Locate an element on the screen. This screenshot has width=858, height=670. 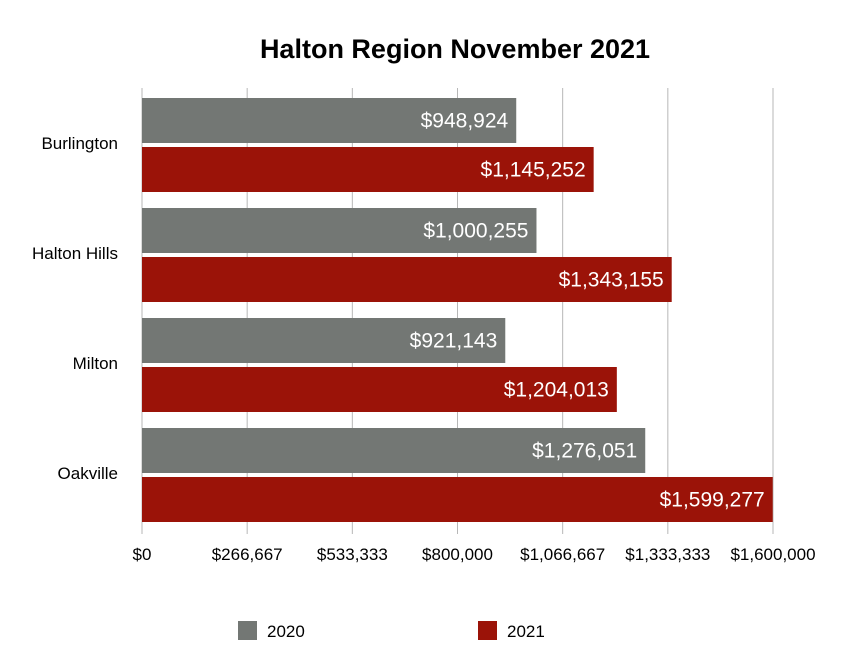
data-label: $1,276,051 is located at coordinates (584, 451).